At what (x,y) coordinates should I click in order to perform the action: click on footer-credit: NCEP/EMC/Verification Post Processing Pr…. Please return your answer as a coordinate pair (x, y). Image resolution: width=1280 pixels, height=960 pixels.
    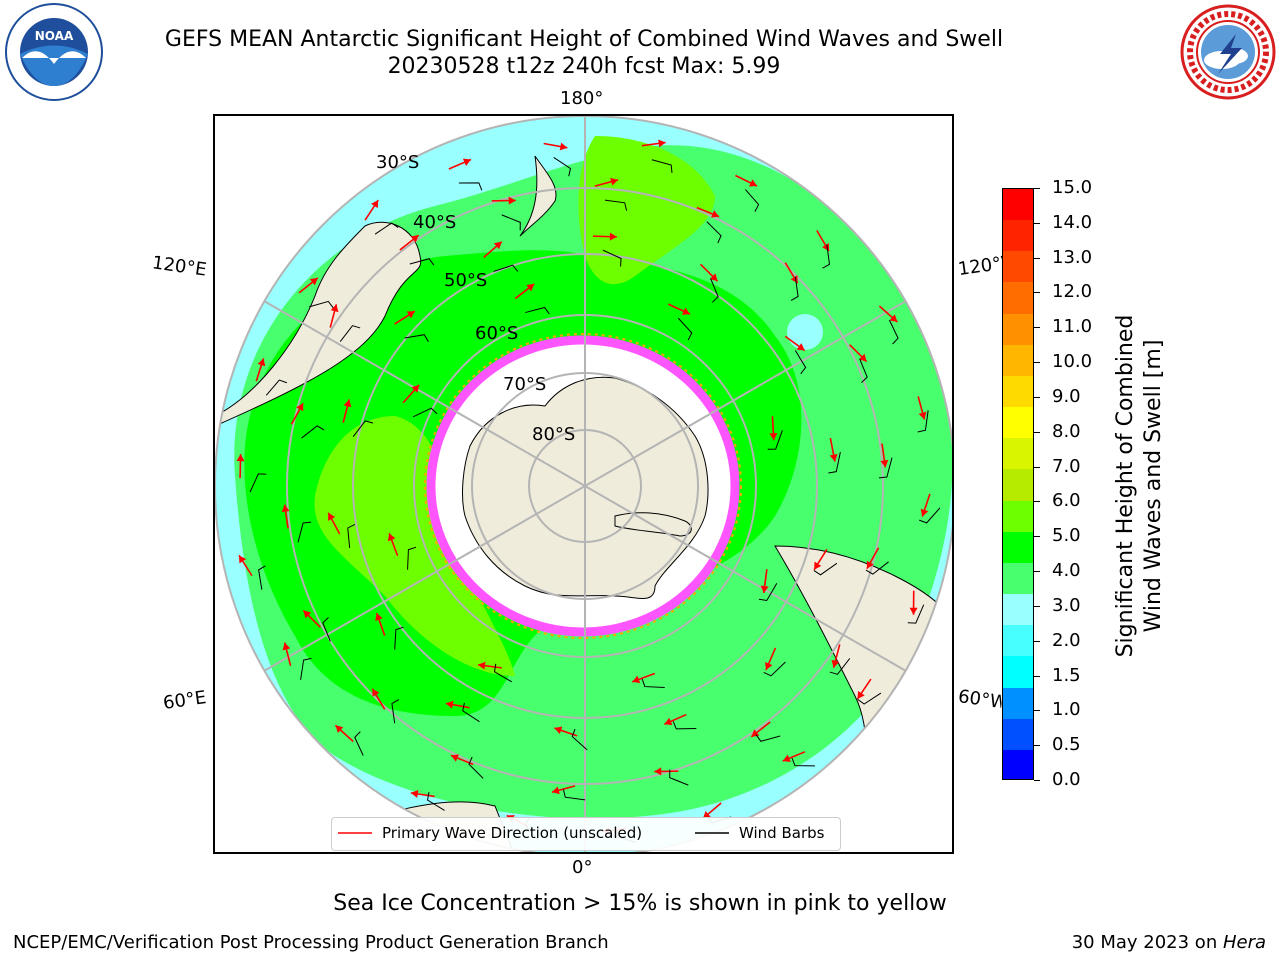
    Looking at the image, I should click on (311, 942).